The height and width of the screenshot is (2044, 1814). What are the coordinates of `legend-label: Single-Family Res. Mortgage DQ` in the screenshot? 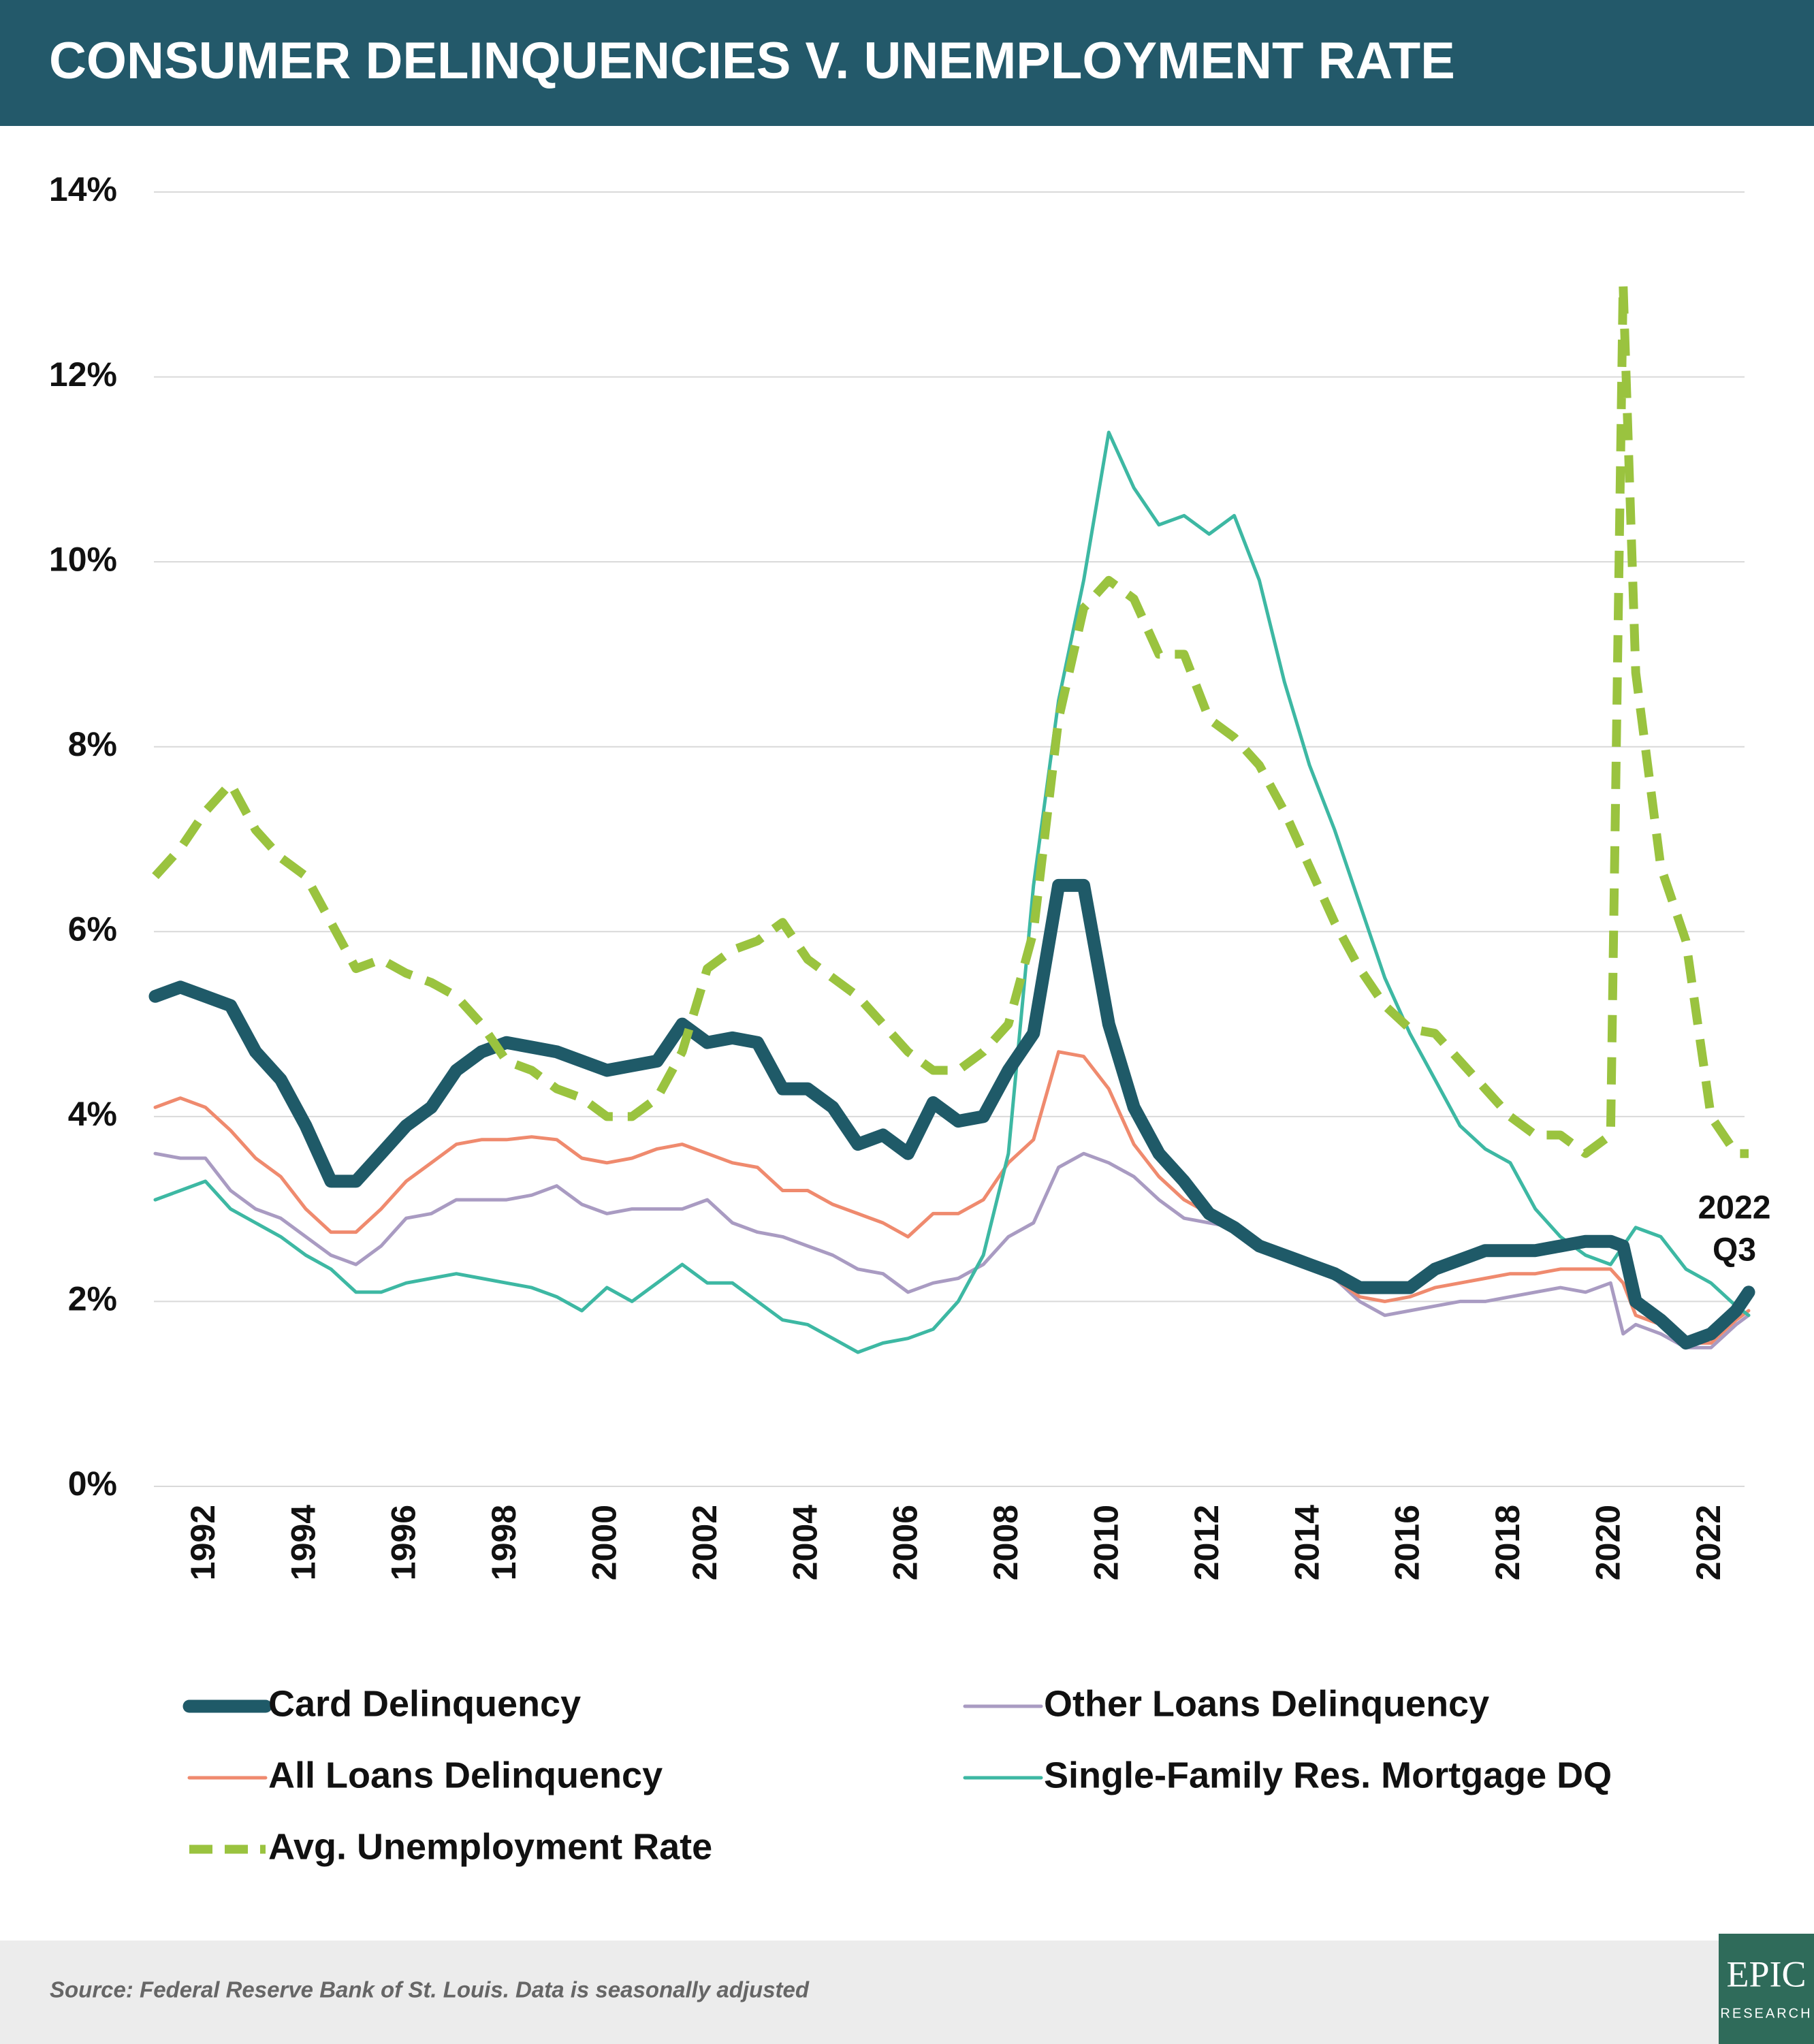 It's located at (1328, 1775).